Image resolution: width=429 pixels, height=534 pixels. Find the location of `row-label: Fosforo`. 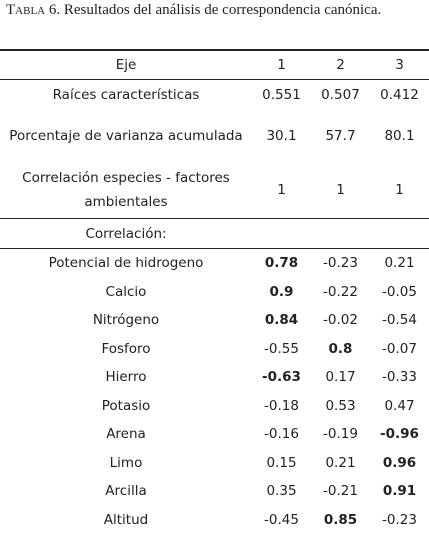

row-label: Fosforo is located at coordinates (126, 349).